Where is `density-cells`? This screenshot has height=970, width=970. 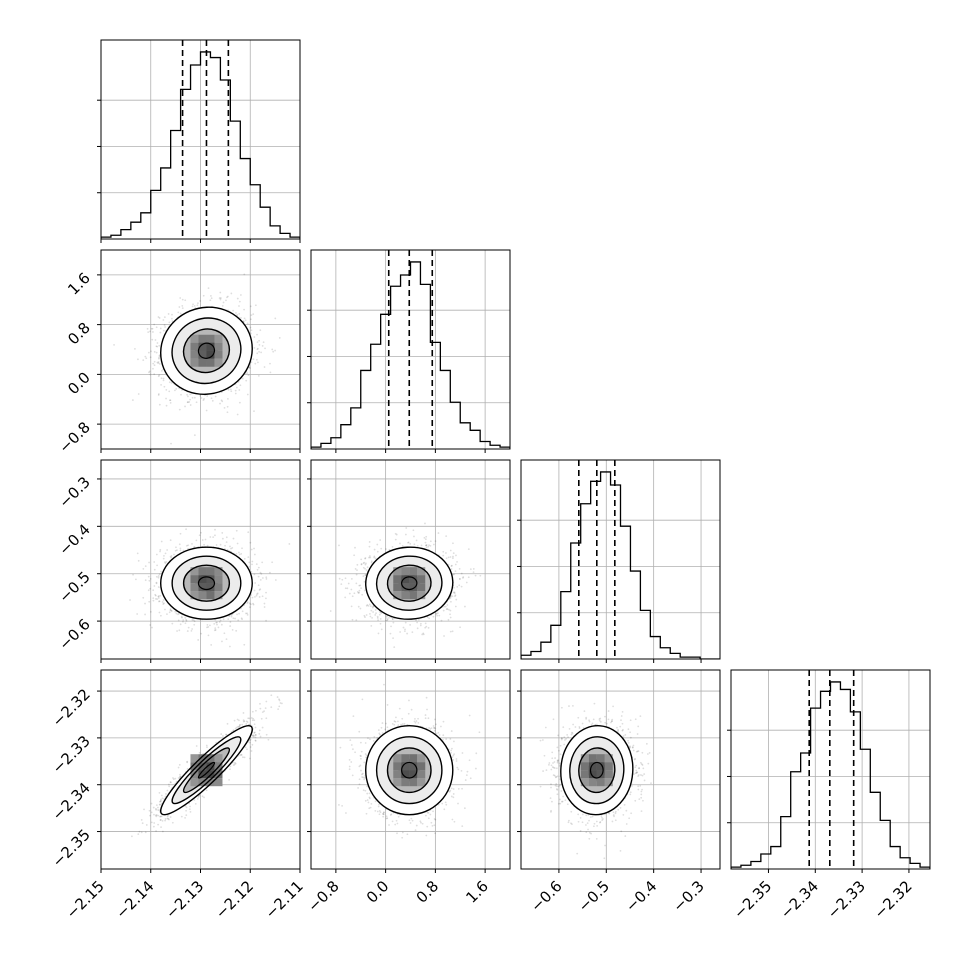
density-cells is located at coordinates (596, 770).